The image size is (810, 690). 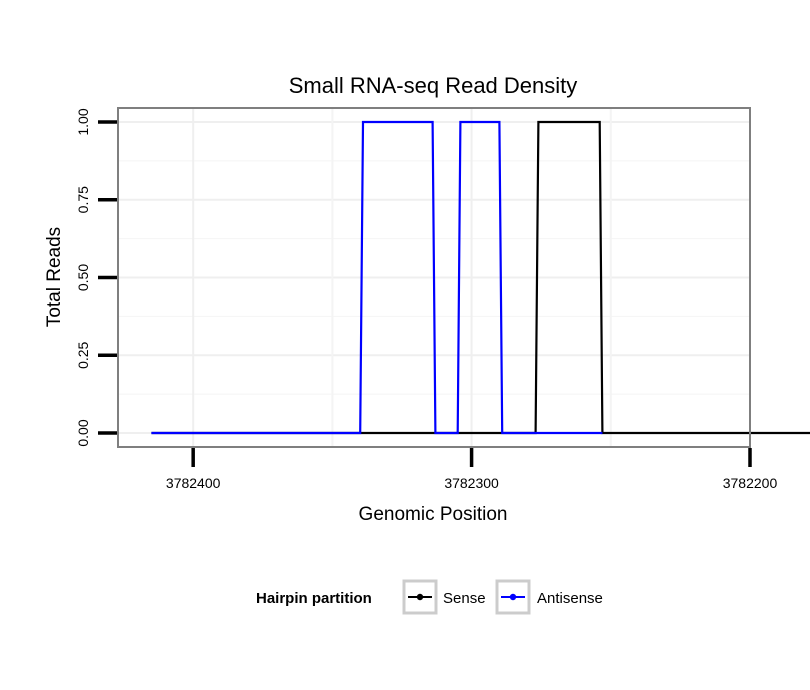 I want to click on x-tick-label-2: 3782200, so click(x=750, y=483).